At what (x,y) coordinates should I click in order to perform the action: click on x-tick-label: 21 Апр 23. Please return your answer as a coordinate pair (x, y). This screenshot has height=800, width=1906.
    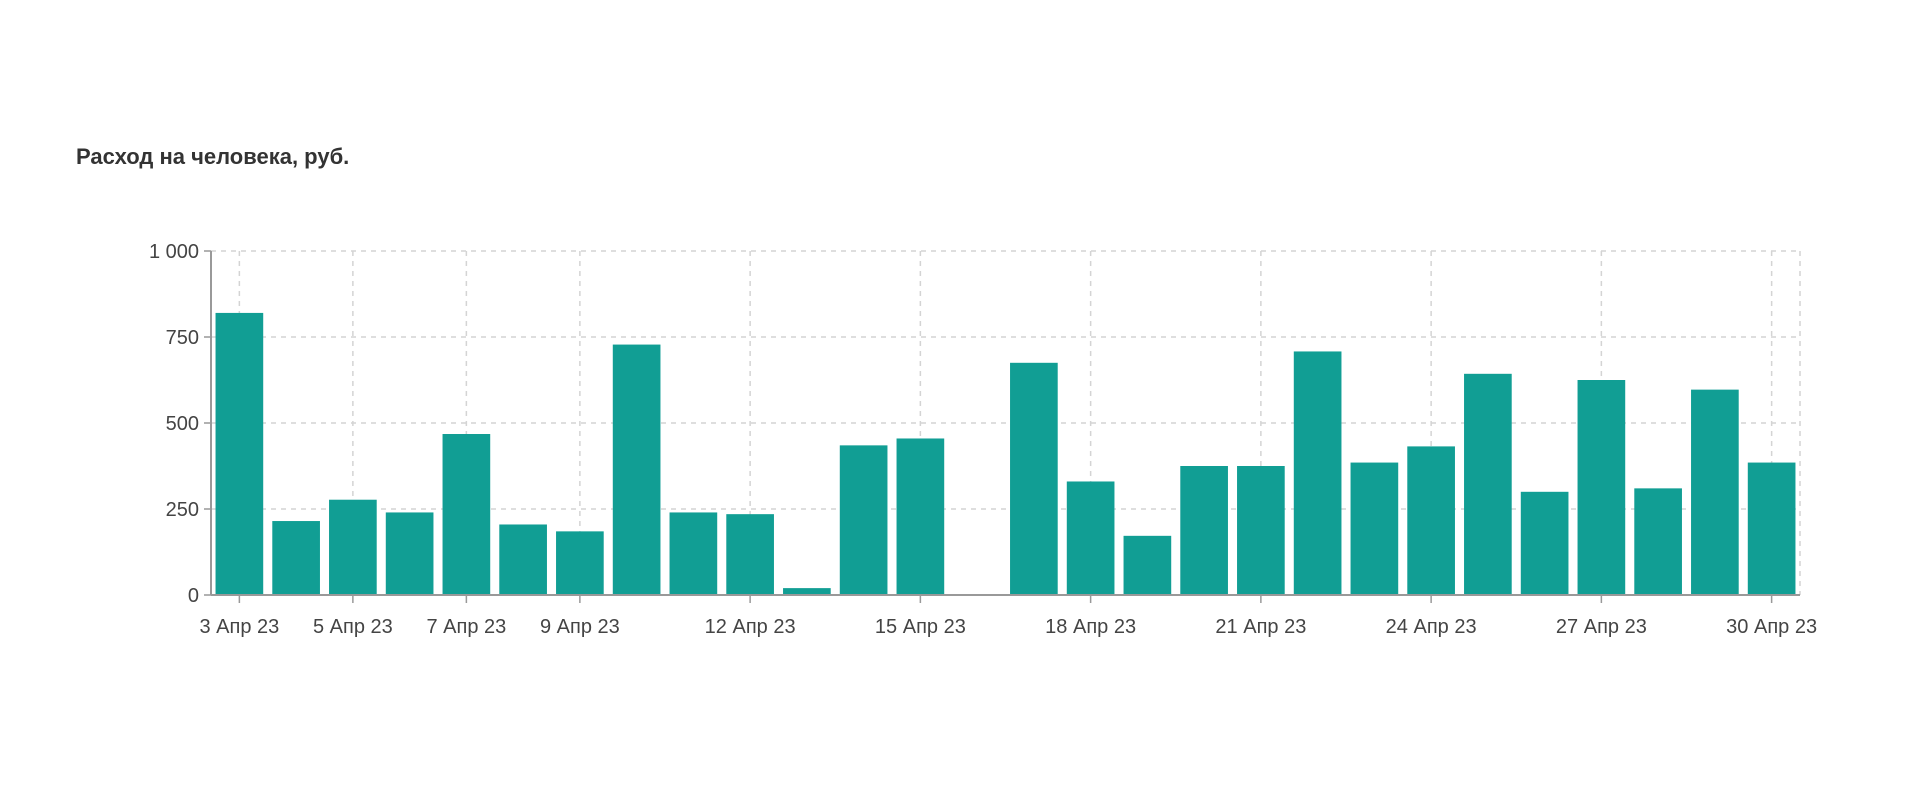
    Looking at the image, I should click on (1260, 627).